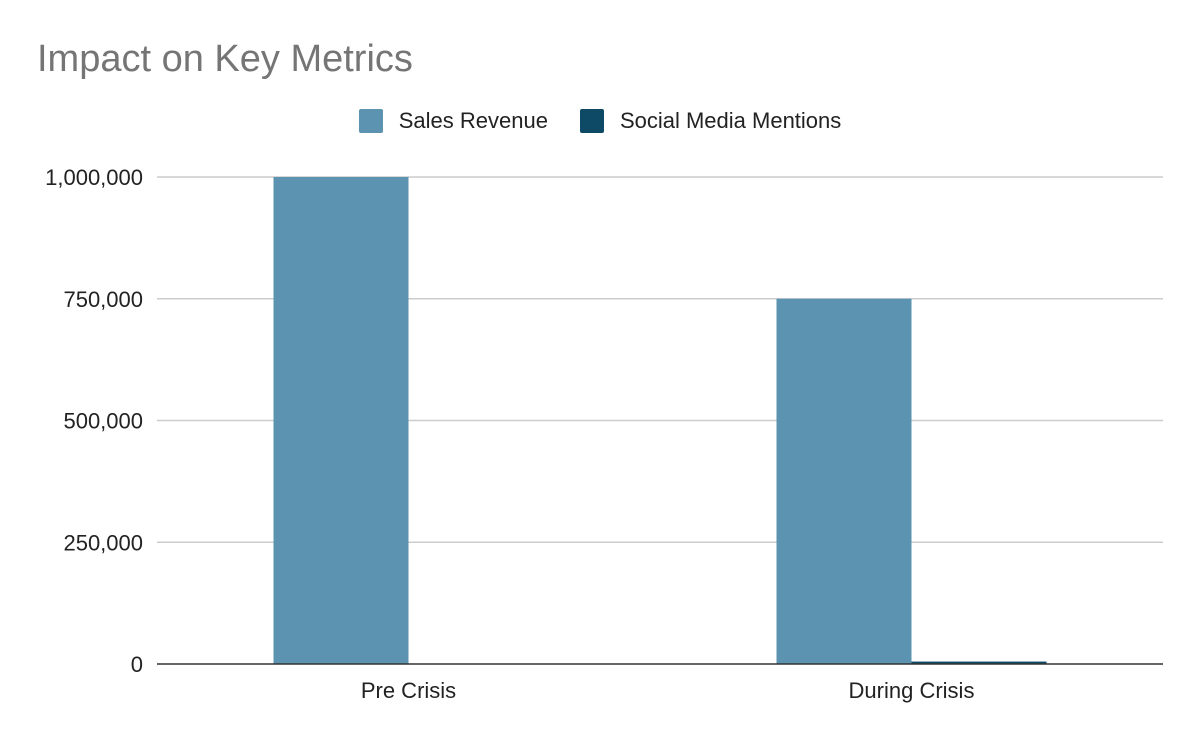  What do you see at coordinates (103, 299) in the screenshot?
I see `y-tick-label: 750,000` at bounding box center [103, 299].